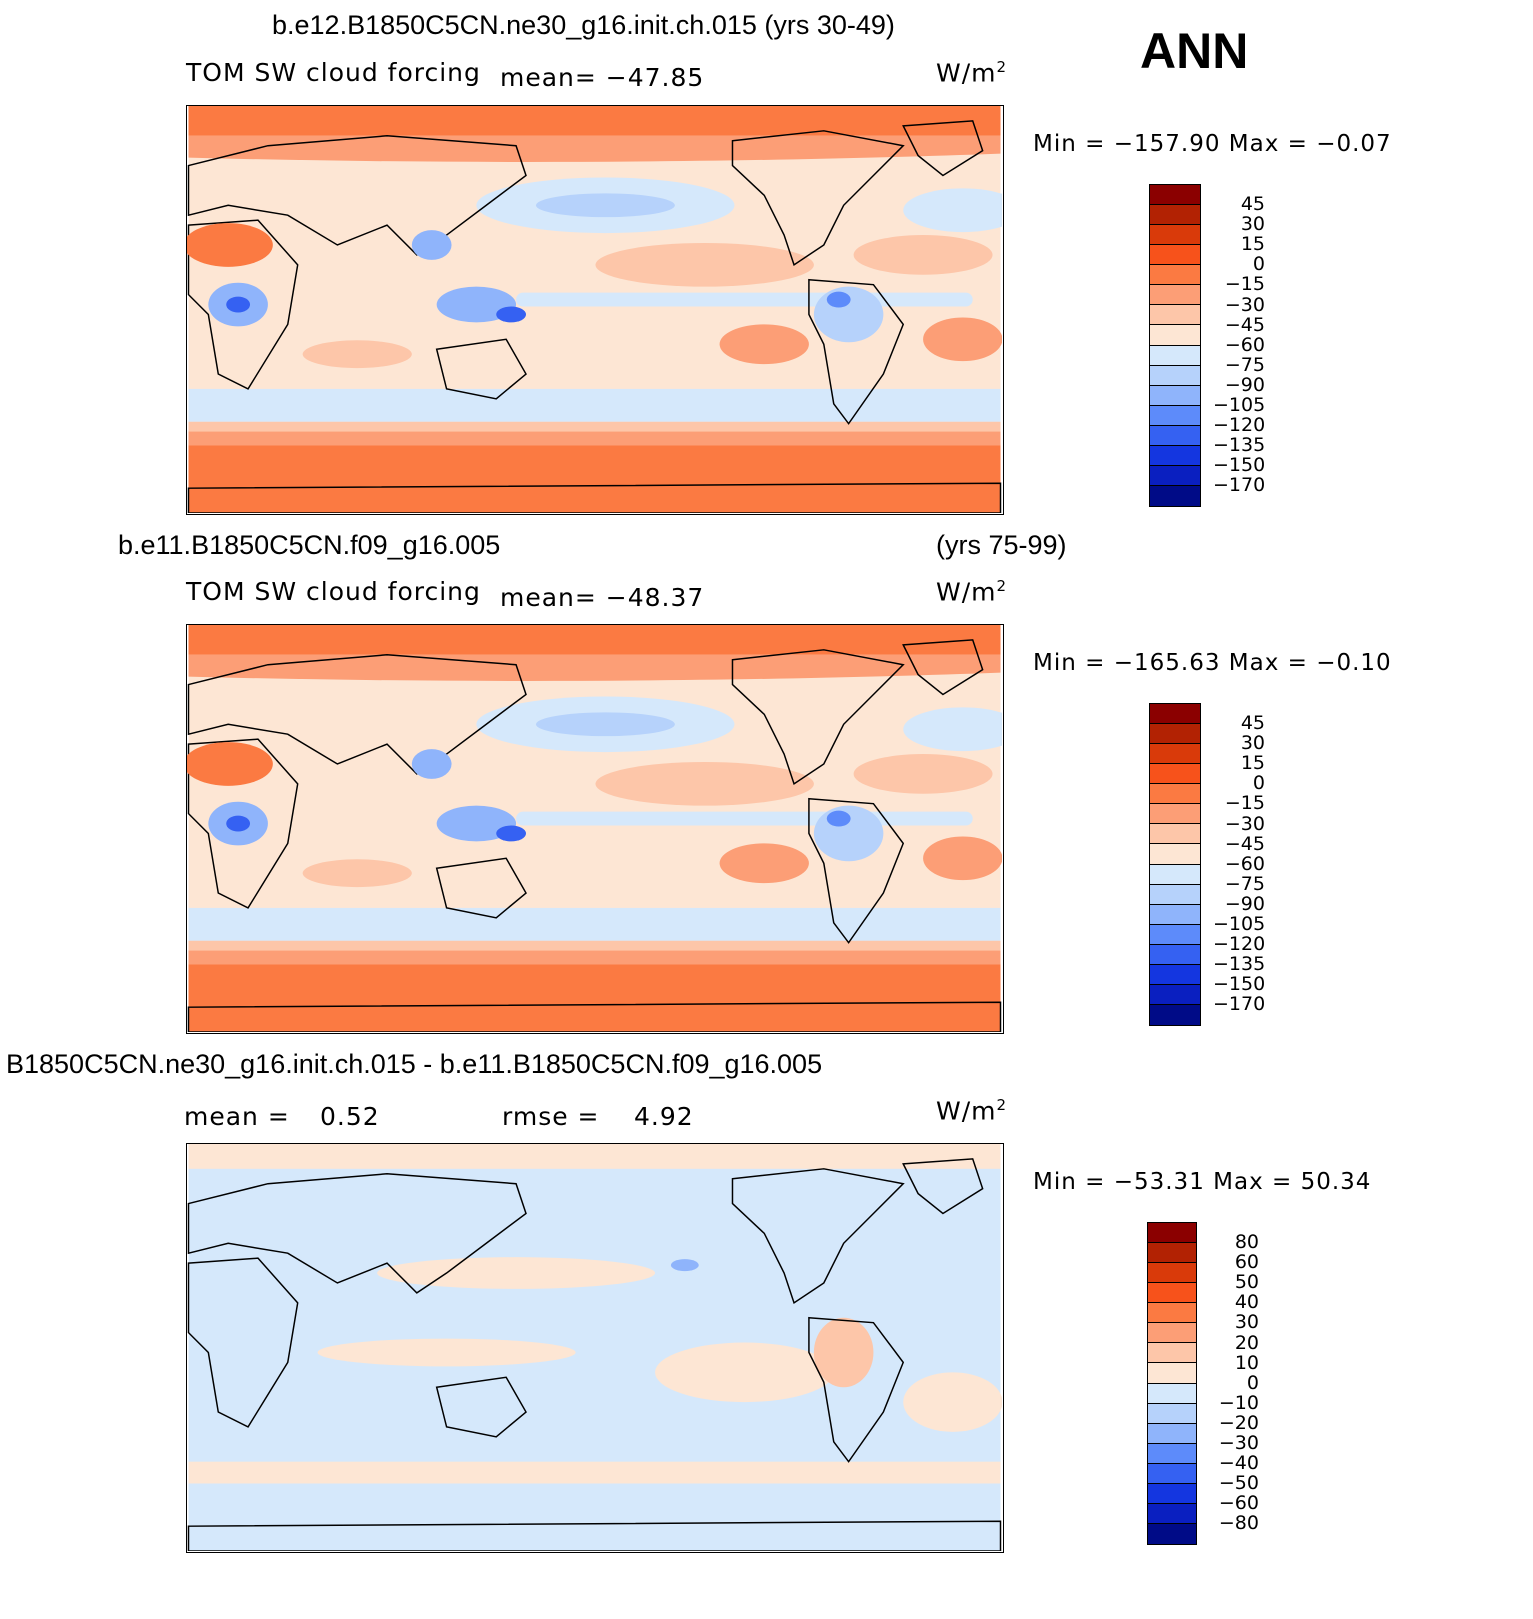 The height and width of the screenshot is (1619, 1533). What do you see at coordinates (843, 1352) in the screenshot?
I see `andes-positive` at bounding box center [843, 1352].